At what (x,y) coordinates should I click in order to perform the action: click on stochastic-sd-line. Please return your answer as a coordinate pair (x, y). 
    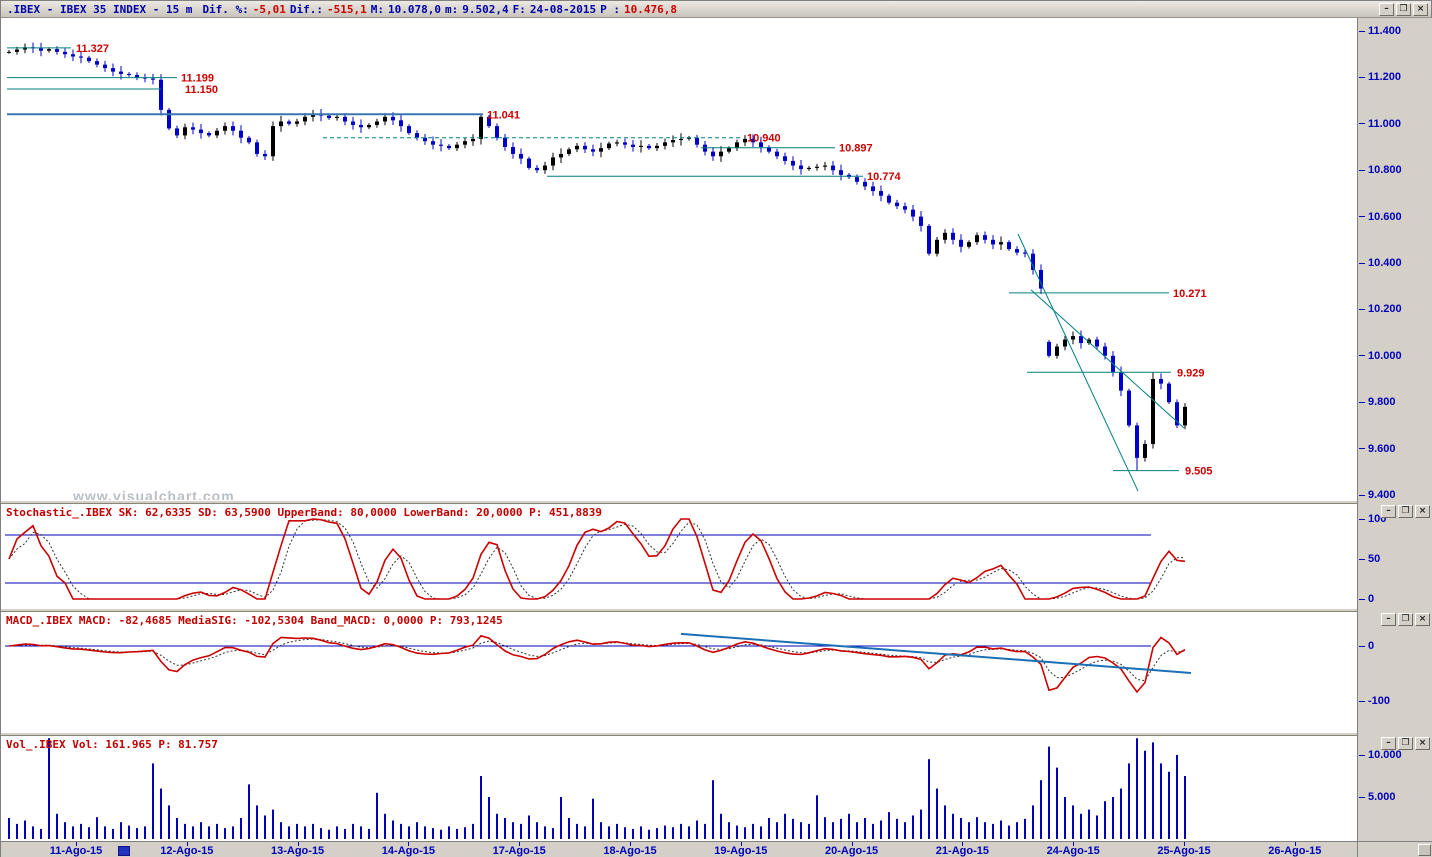
    Looking at the image, I should click on (597, 559).